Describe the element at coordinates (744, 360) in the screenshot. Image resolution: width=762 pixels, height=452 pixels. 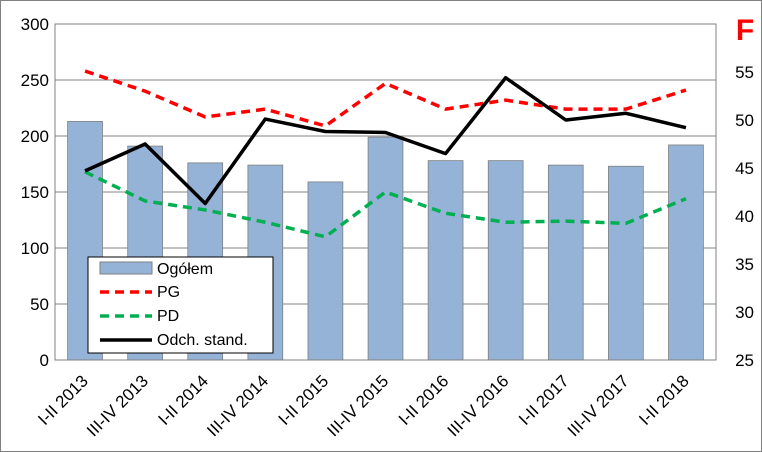
I see `right-axis-tick-label: 25` at that location.